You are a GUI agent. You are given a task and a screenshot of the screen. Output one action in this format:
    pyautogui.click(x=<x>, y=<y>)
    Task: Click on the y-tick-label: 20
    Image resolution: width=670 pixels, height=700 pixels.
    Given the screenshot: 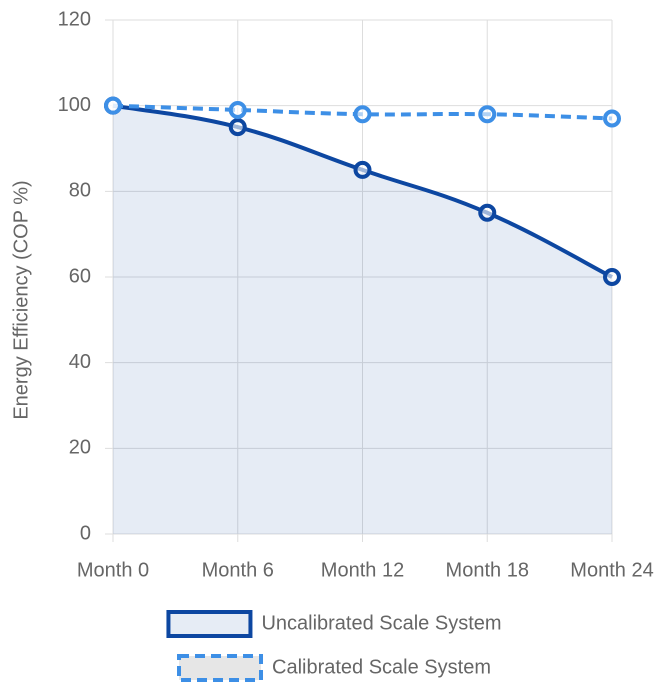 What is the action you would take?
    pyautogui.click(x=80, y=448)
    